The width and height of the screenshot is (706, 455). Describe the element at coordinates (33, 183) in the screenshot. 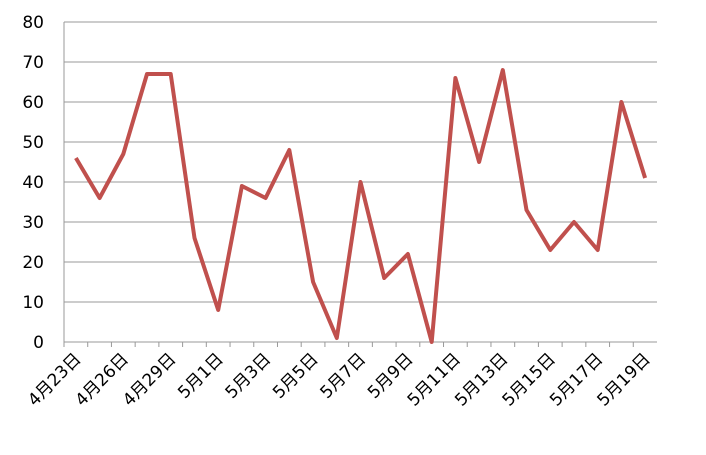

I see `y-tick-label: 40` at that location.